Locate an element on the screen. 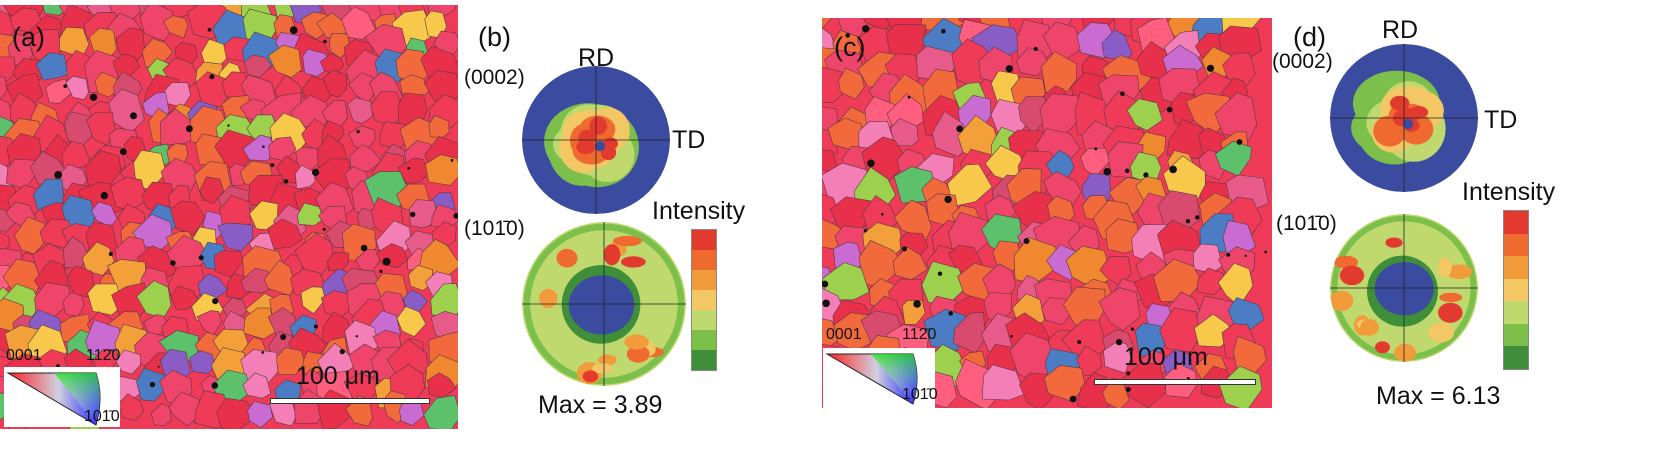 The width and height of the screenshot is (1654, 461). panel-label-c: (c) is located at coordinates (850, 47).